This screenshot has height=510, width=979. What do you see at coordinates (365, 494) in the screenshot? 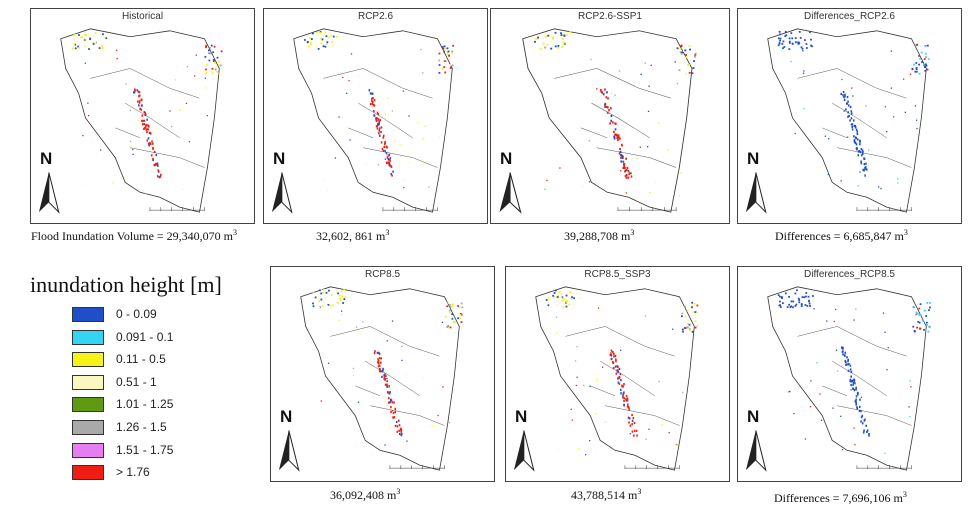
I see `volume-label-rcp85: 36,092,408 m3` at bounding box center [365, 494].